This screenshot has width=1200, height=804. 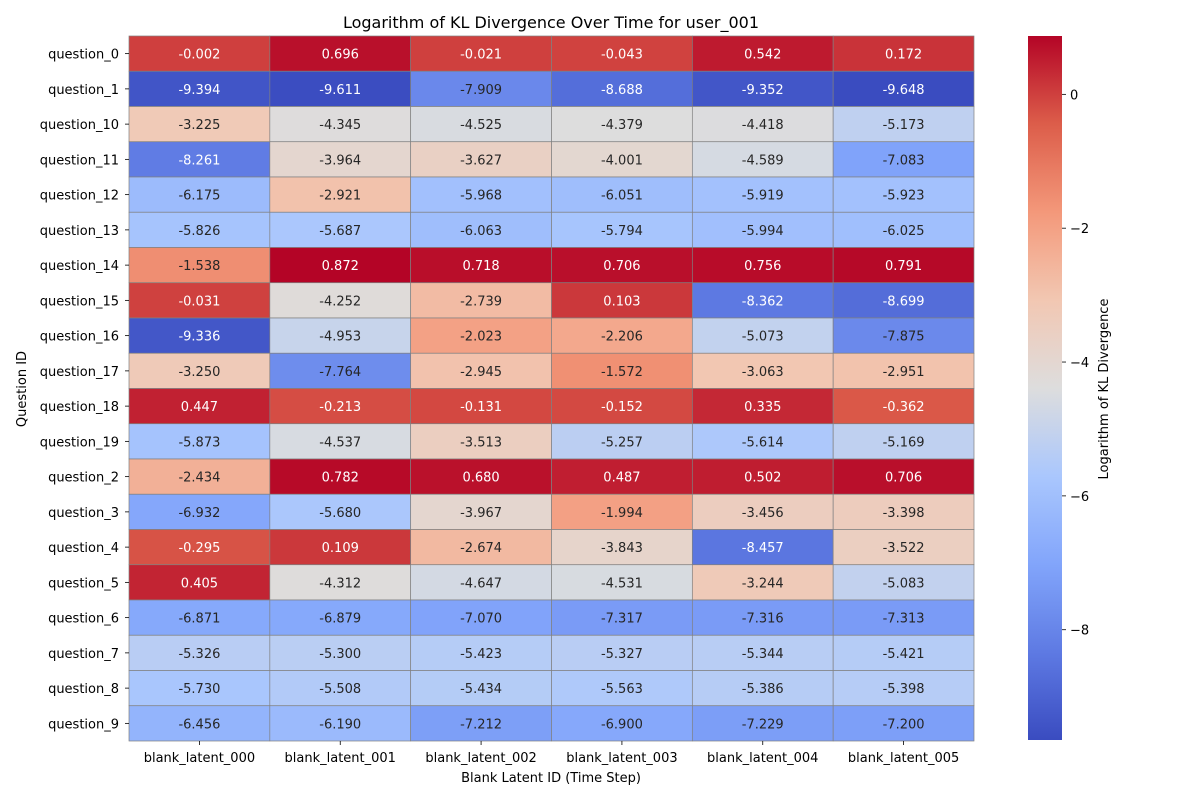 What do you see at coordinates (199, 90) in the screenshot?
I see `cell-value-label: -9.394` at bounding box center [199, 90].